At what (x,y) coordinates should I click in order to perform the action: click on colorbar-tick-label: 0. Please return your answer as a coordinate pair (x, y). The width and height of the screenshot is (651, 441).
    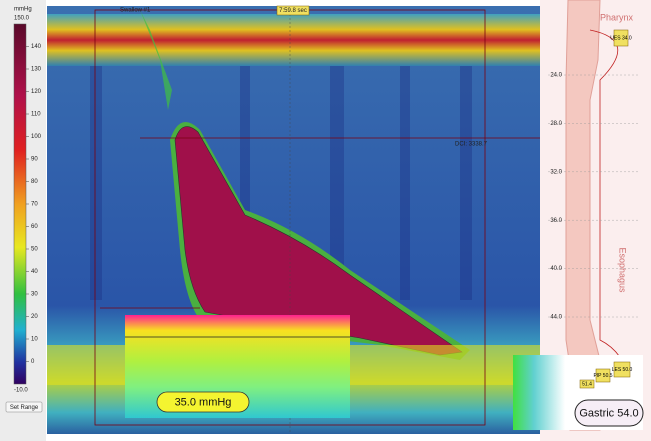
    Looking at the image, I should click on (33, 362).